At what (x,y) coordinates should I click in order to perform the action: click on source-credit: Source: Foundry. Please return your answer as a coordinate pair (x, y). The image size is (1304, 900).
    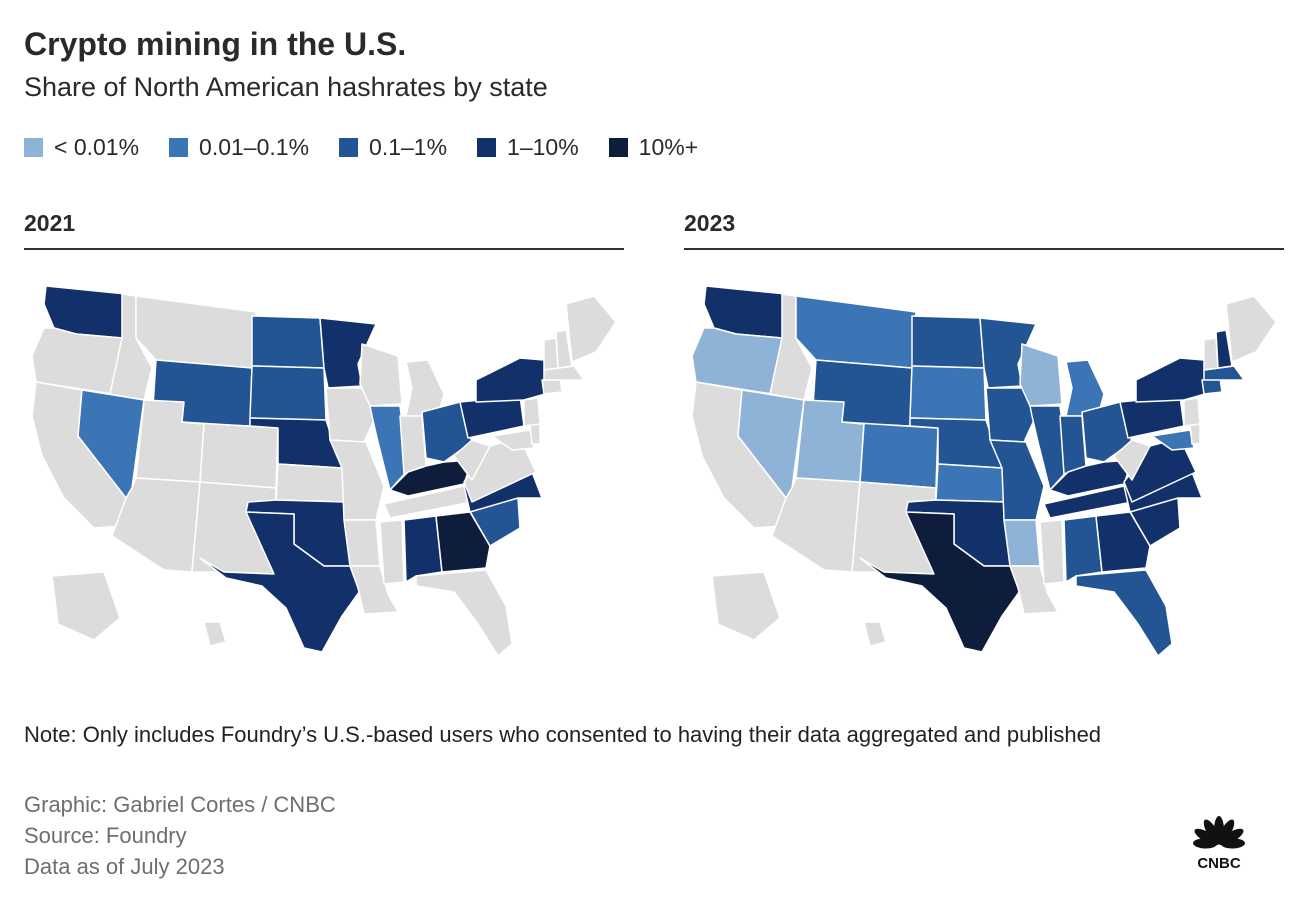
    Looking at the image, I should click on (105, 835).